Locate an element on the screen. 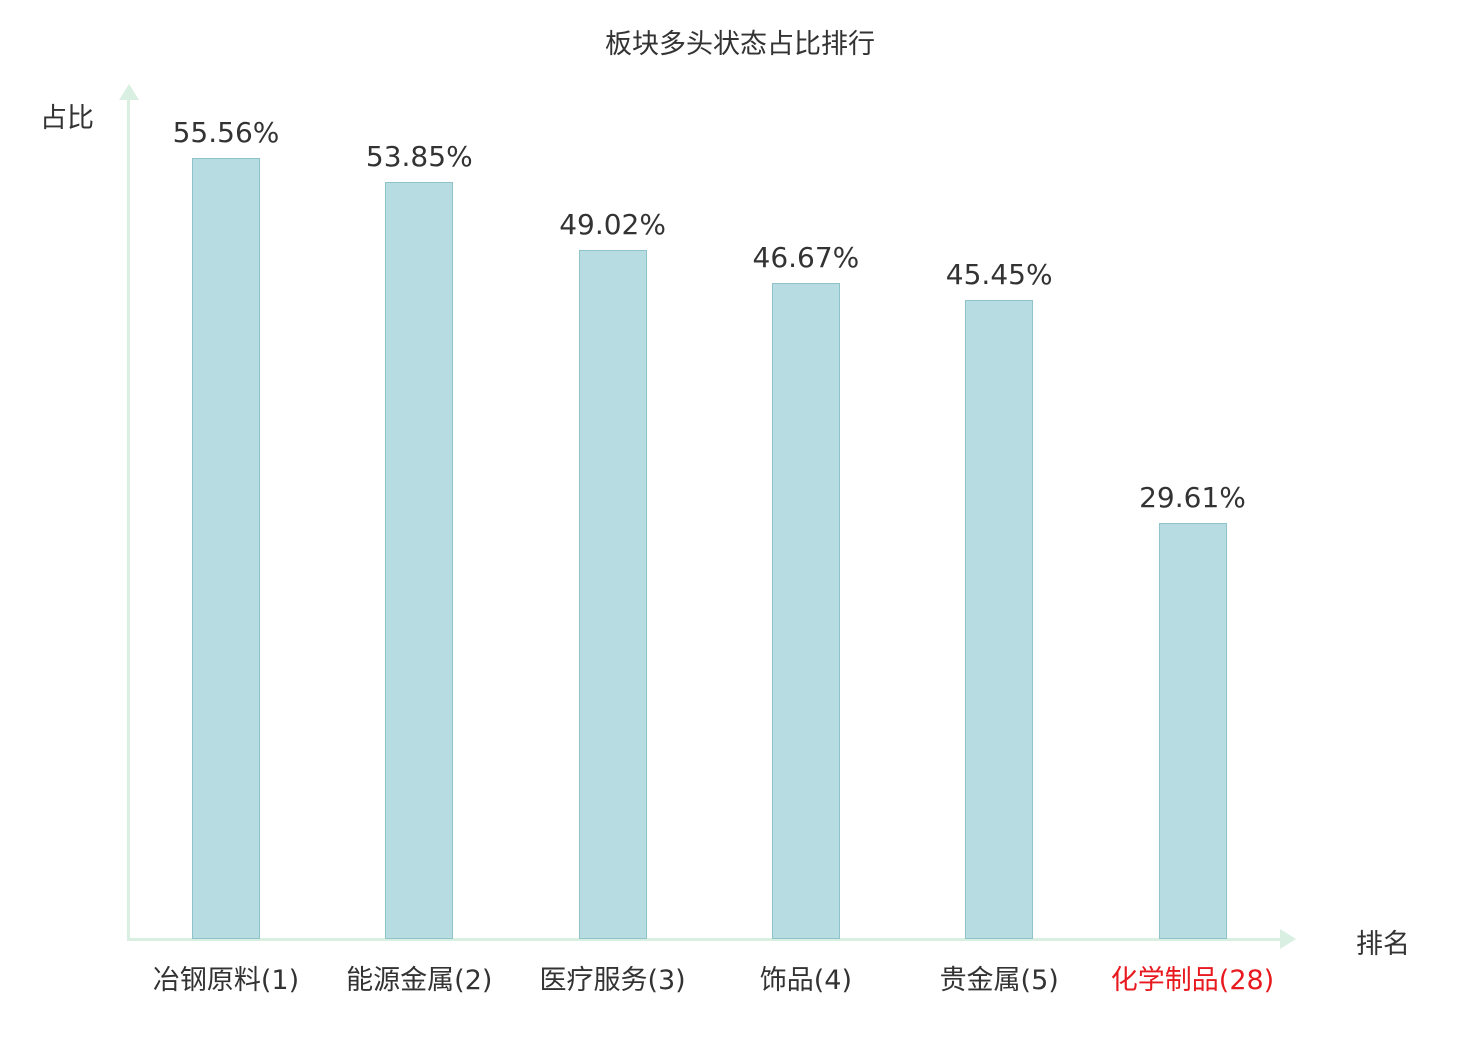 This screenshot has width=1480, height=1040. bar-category-label: 化学制品(28) is located at coordinates (1192, 980).